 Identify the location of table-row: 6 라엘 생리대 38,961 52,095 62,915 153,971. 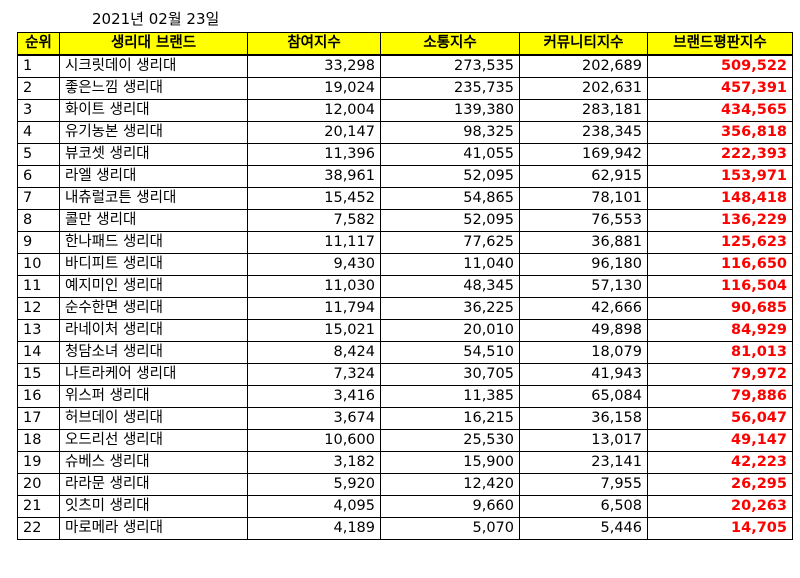
(405, 176).